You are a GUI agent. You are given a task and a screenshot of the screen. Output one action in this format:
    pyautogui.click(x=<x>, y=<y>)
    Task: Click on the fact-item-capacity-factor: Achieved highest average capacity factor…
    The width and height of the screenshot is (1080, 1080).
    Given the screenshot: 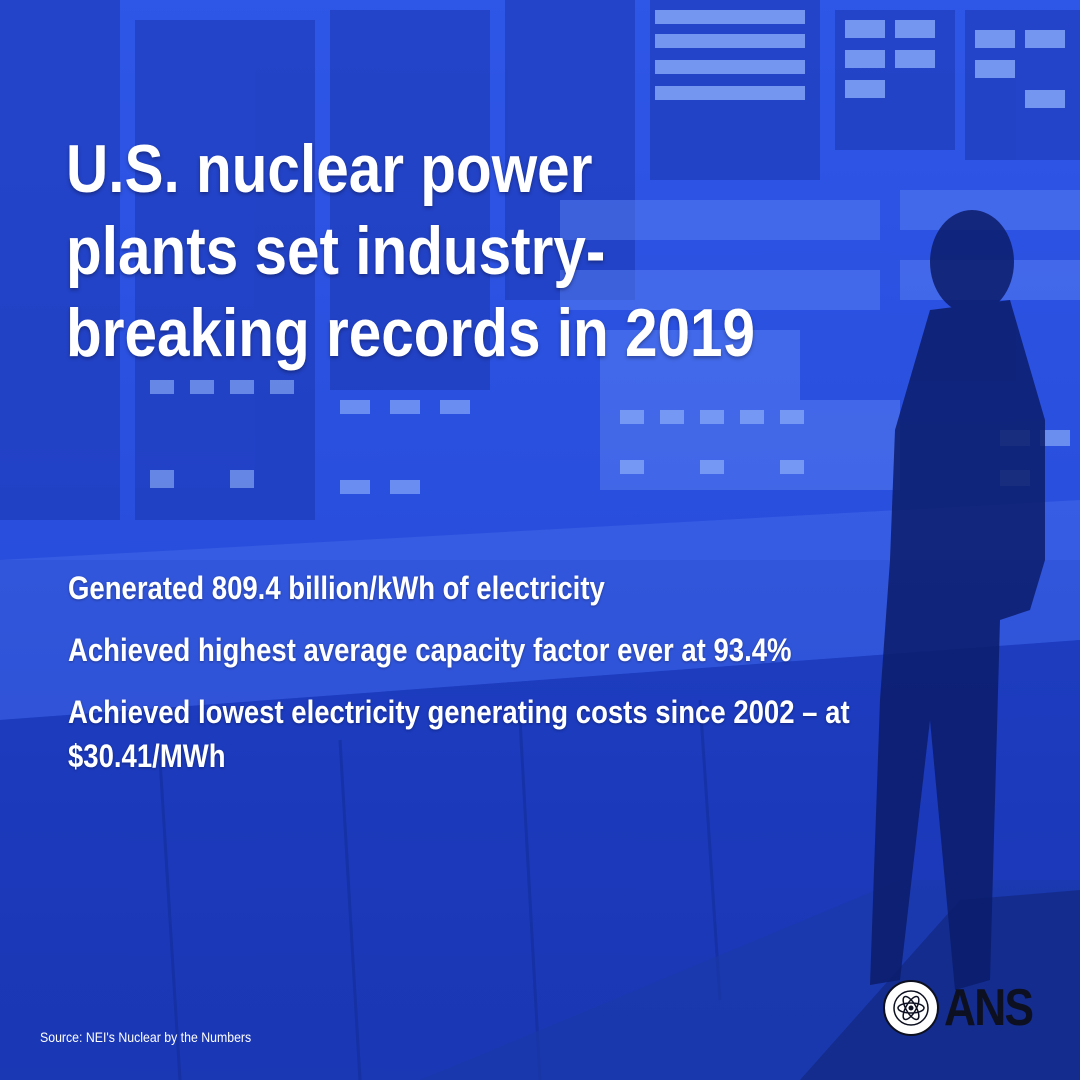 What is the action you would take?
    pyautogui.click(x=430, y=650)
    